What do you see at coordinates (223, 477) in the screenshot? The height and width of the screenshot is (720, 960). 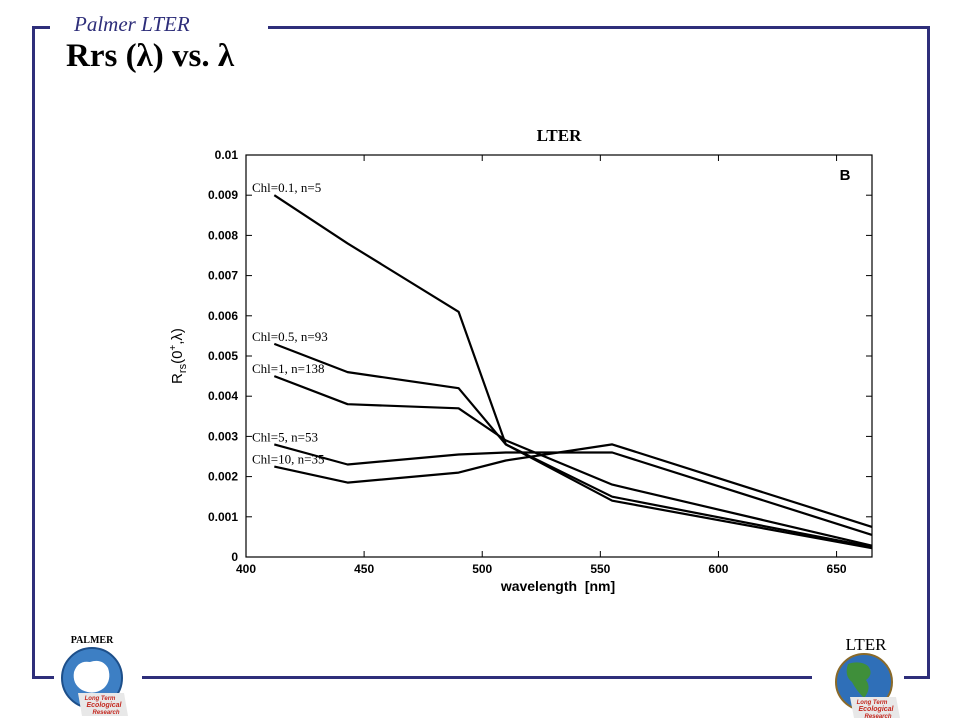 I see `y-tick-label: 0.002` at bounding box center [223, 477].